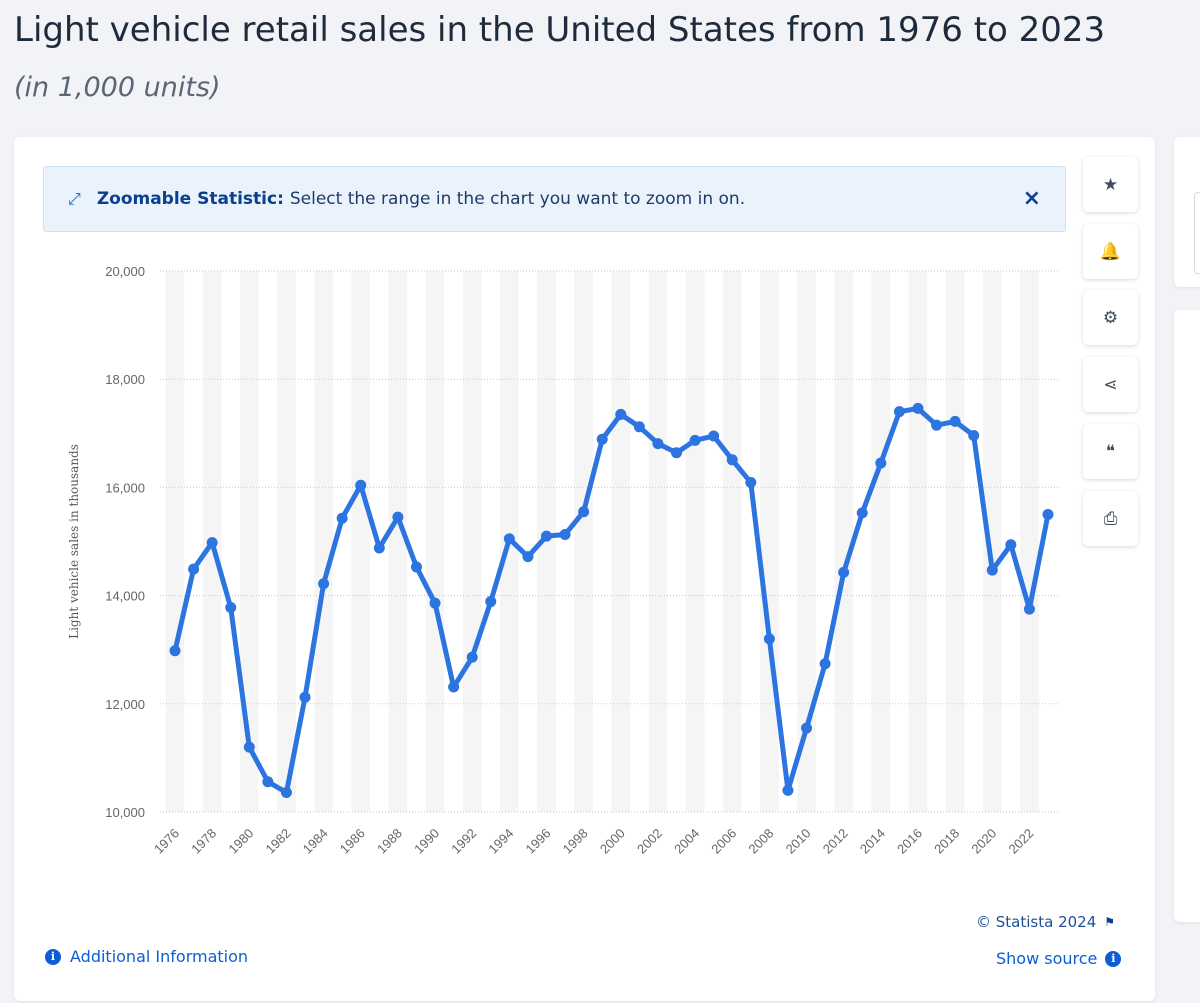 Image resolution: width=1200 pixels, height=1003 pixels. I want to click on copyright-text: © Statista 2024 ⚑, so click(1045, 922).